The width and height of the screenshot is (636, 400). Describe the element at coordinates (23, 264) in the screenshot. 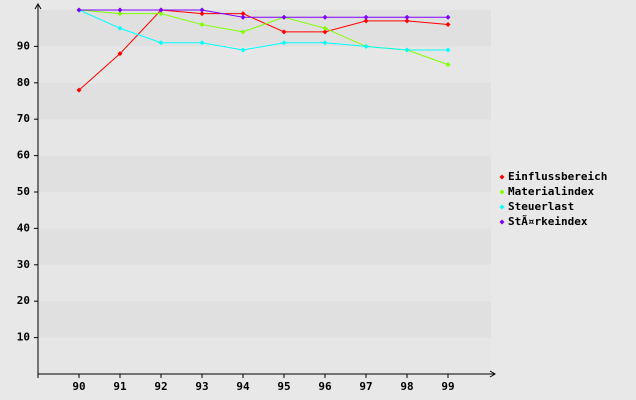

I see `y-tick-label: 30` at that location.